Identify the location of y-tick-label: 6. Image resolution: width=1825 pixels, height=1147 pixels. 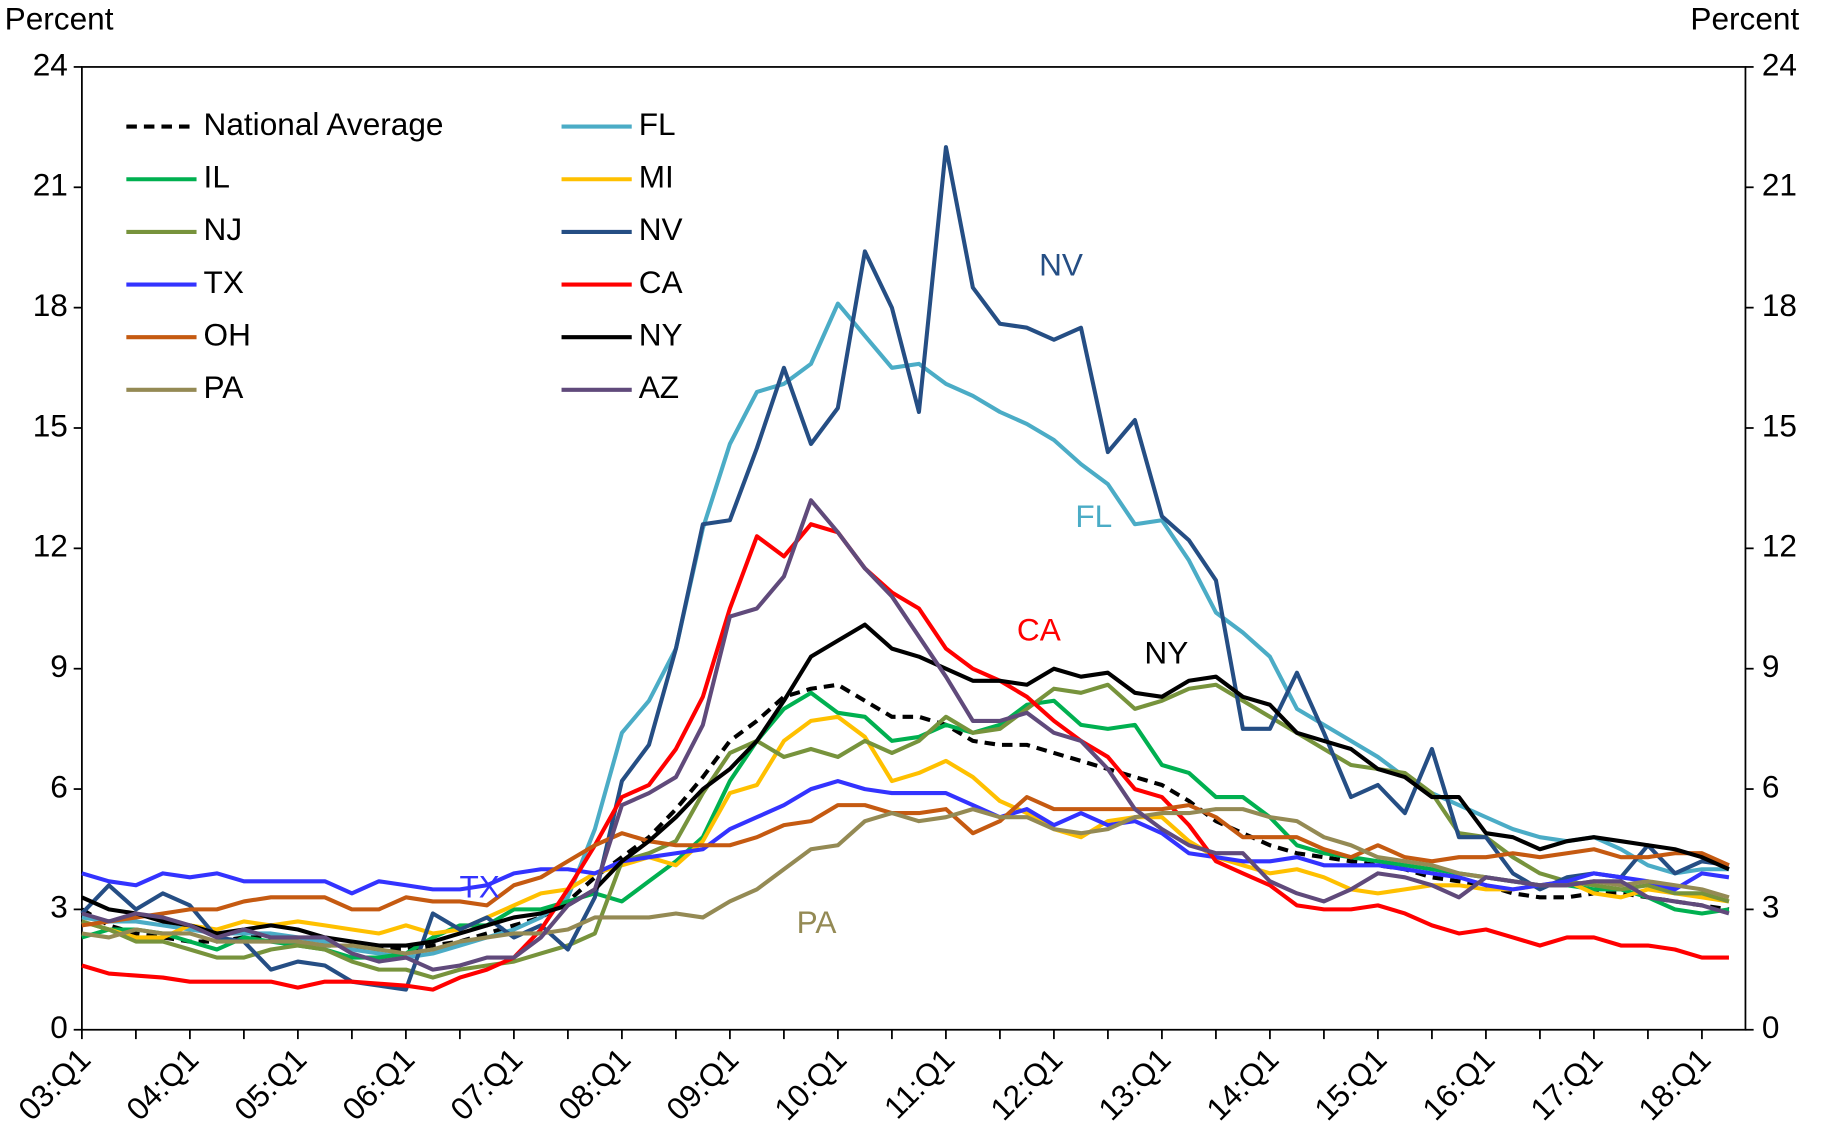
(59, 786).